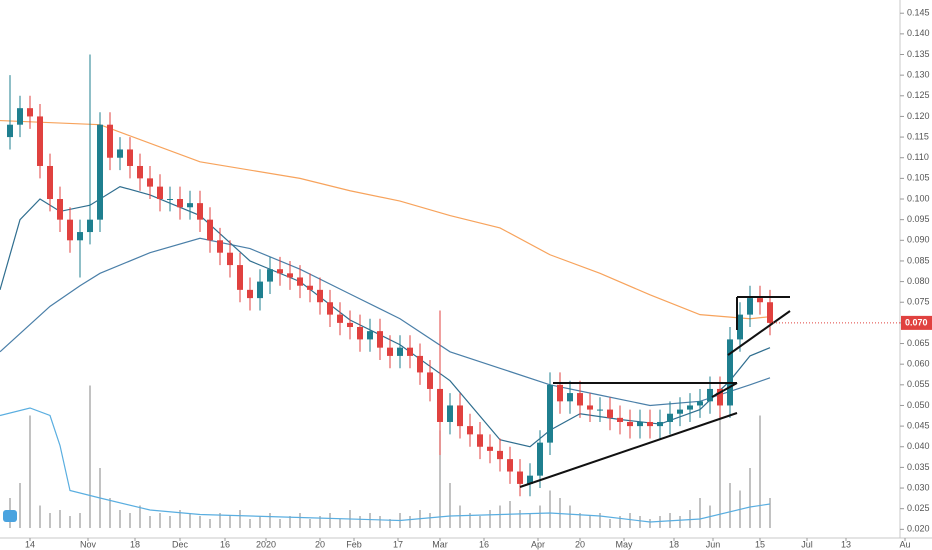 This screenshot has width=932, height=550. I want to click on y-tick-label: 0.135, so click(918, 54).